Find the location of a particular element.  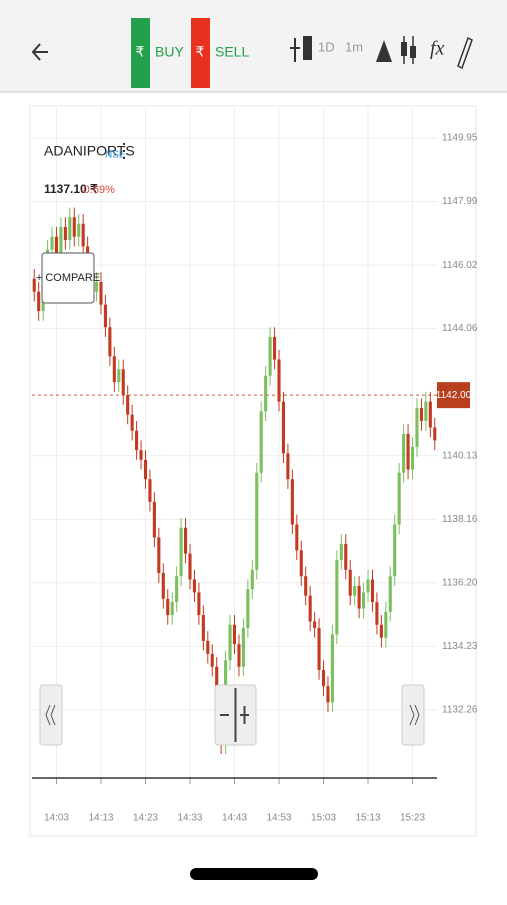

study-icon is located at coordinates (307, 48).